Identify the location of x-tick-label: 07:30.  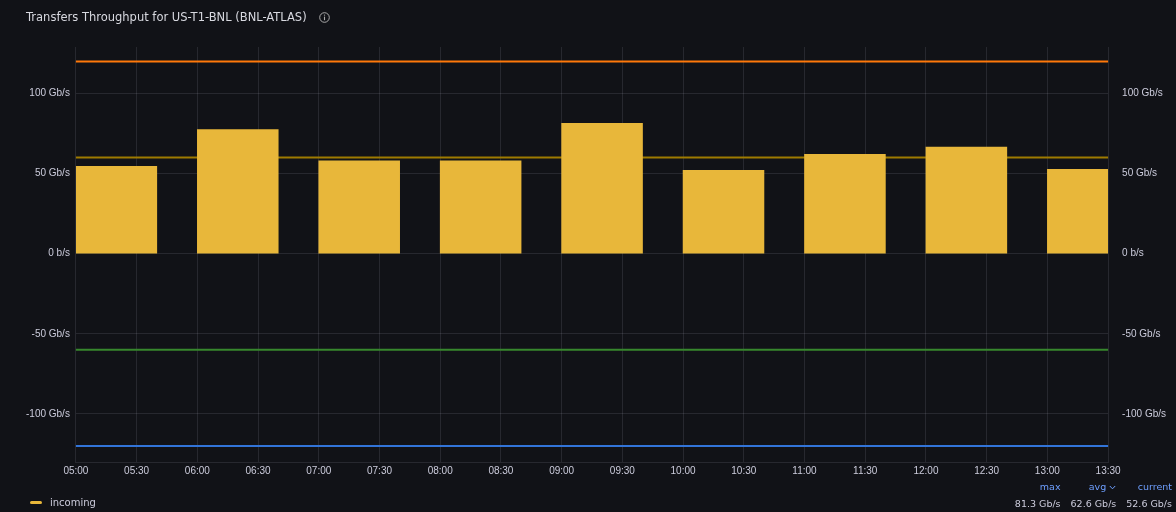
(379, 470).